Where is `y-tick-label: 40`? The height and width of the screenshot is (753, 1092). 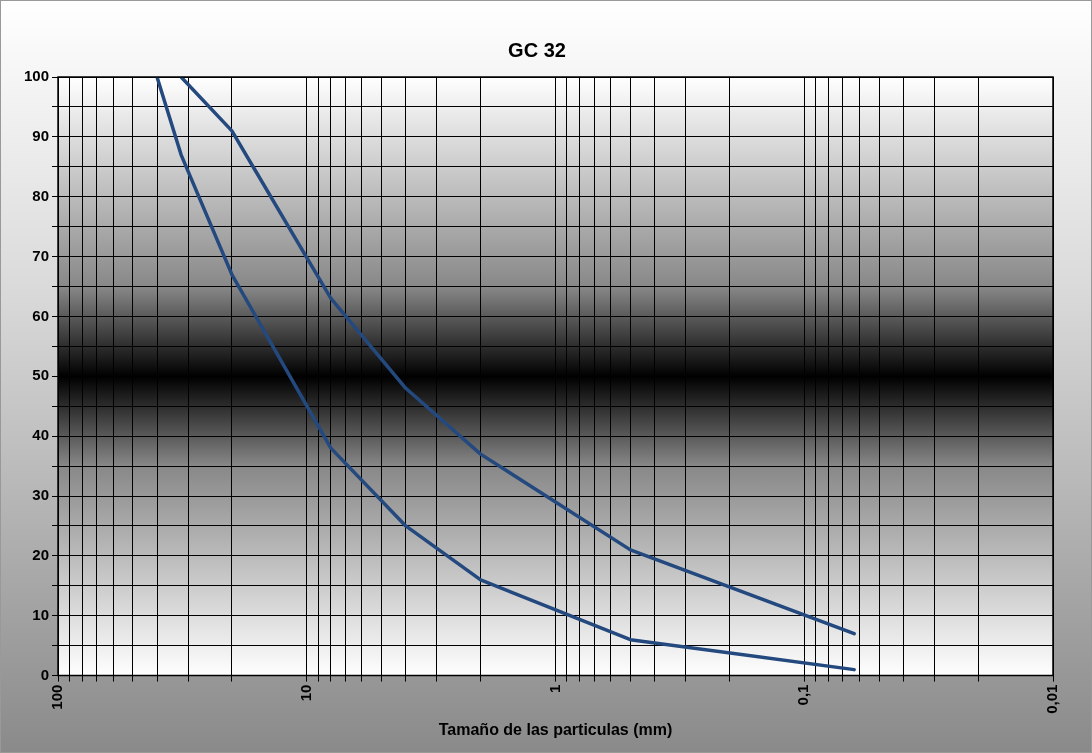 y-tick-label: 40 is located at coordinates (41, 435).